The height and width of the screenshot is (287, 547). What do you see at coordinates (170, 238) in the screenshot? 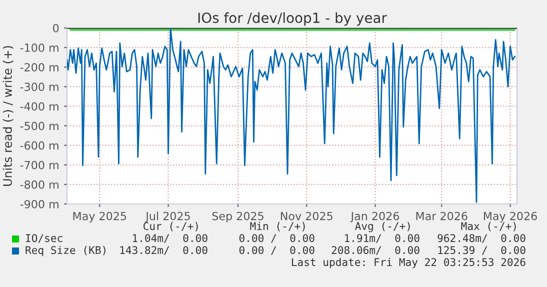
I see `text: 1.04m/ 0.00` at bounding box center [170, 238].